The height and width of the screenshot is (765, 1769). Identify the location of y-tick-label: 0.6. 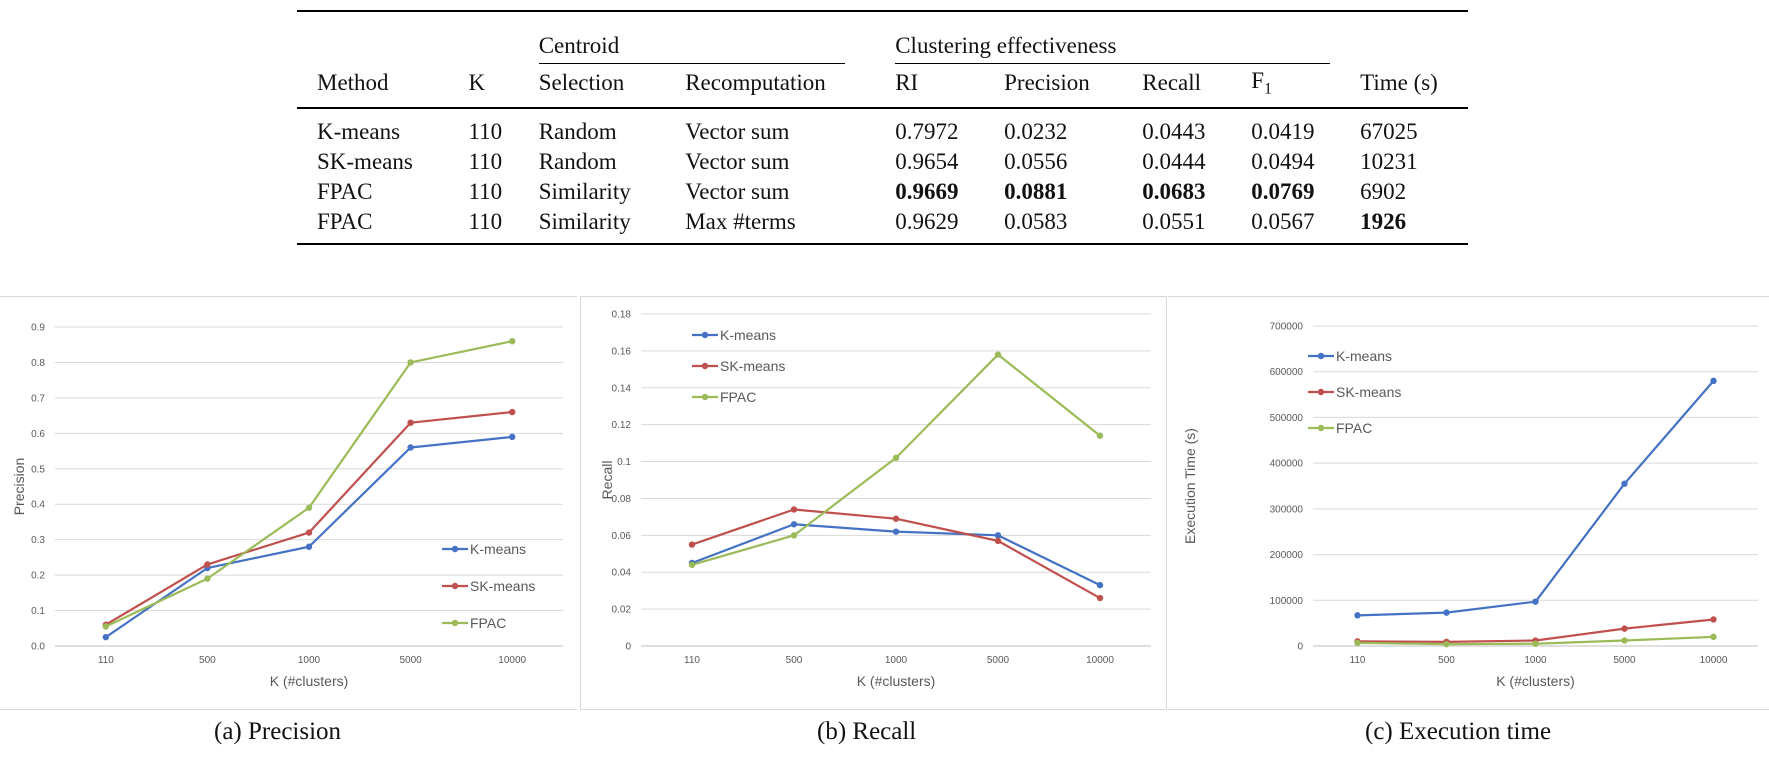
(38, 434).